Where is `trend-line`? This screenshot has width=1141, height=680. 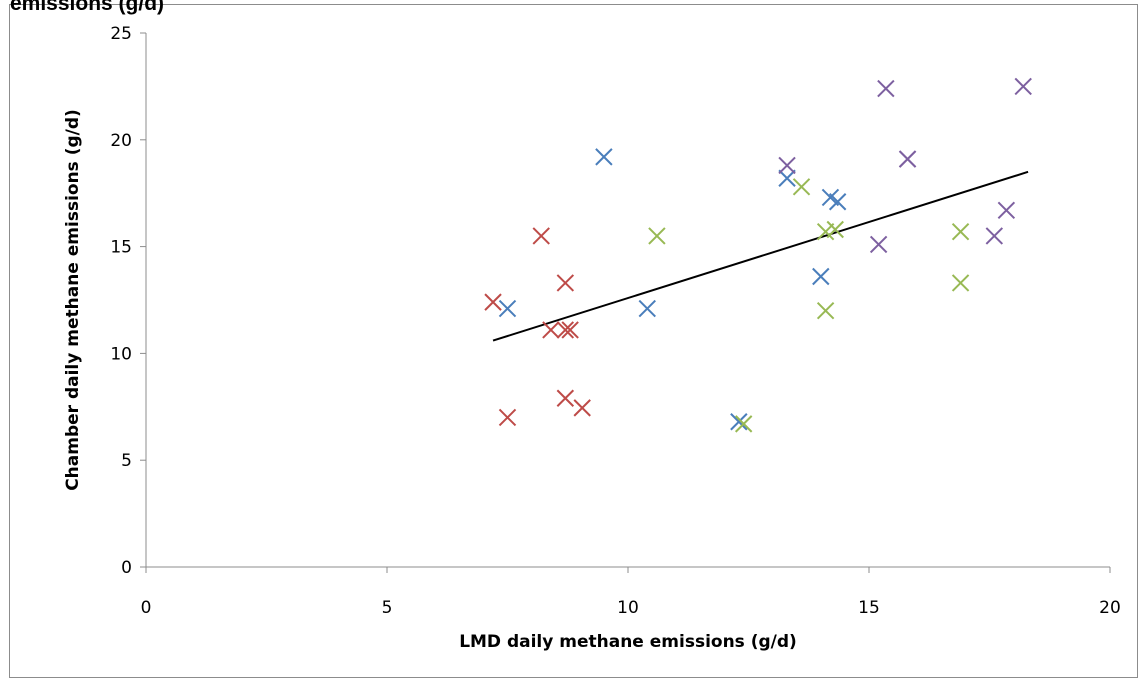
trend-line is located at coordinates (760, 256).